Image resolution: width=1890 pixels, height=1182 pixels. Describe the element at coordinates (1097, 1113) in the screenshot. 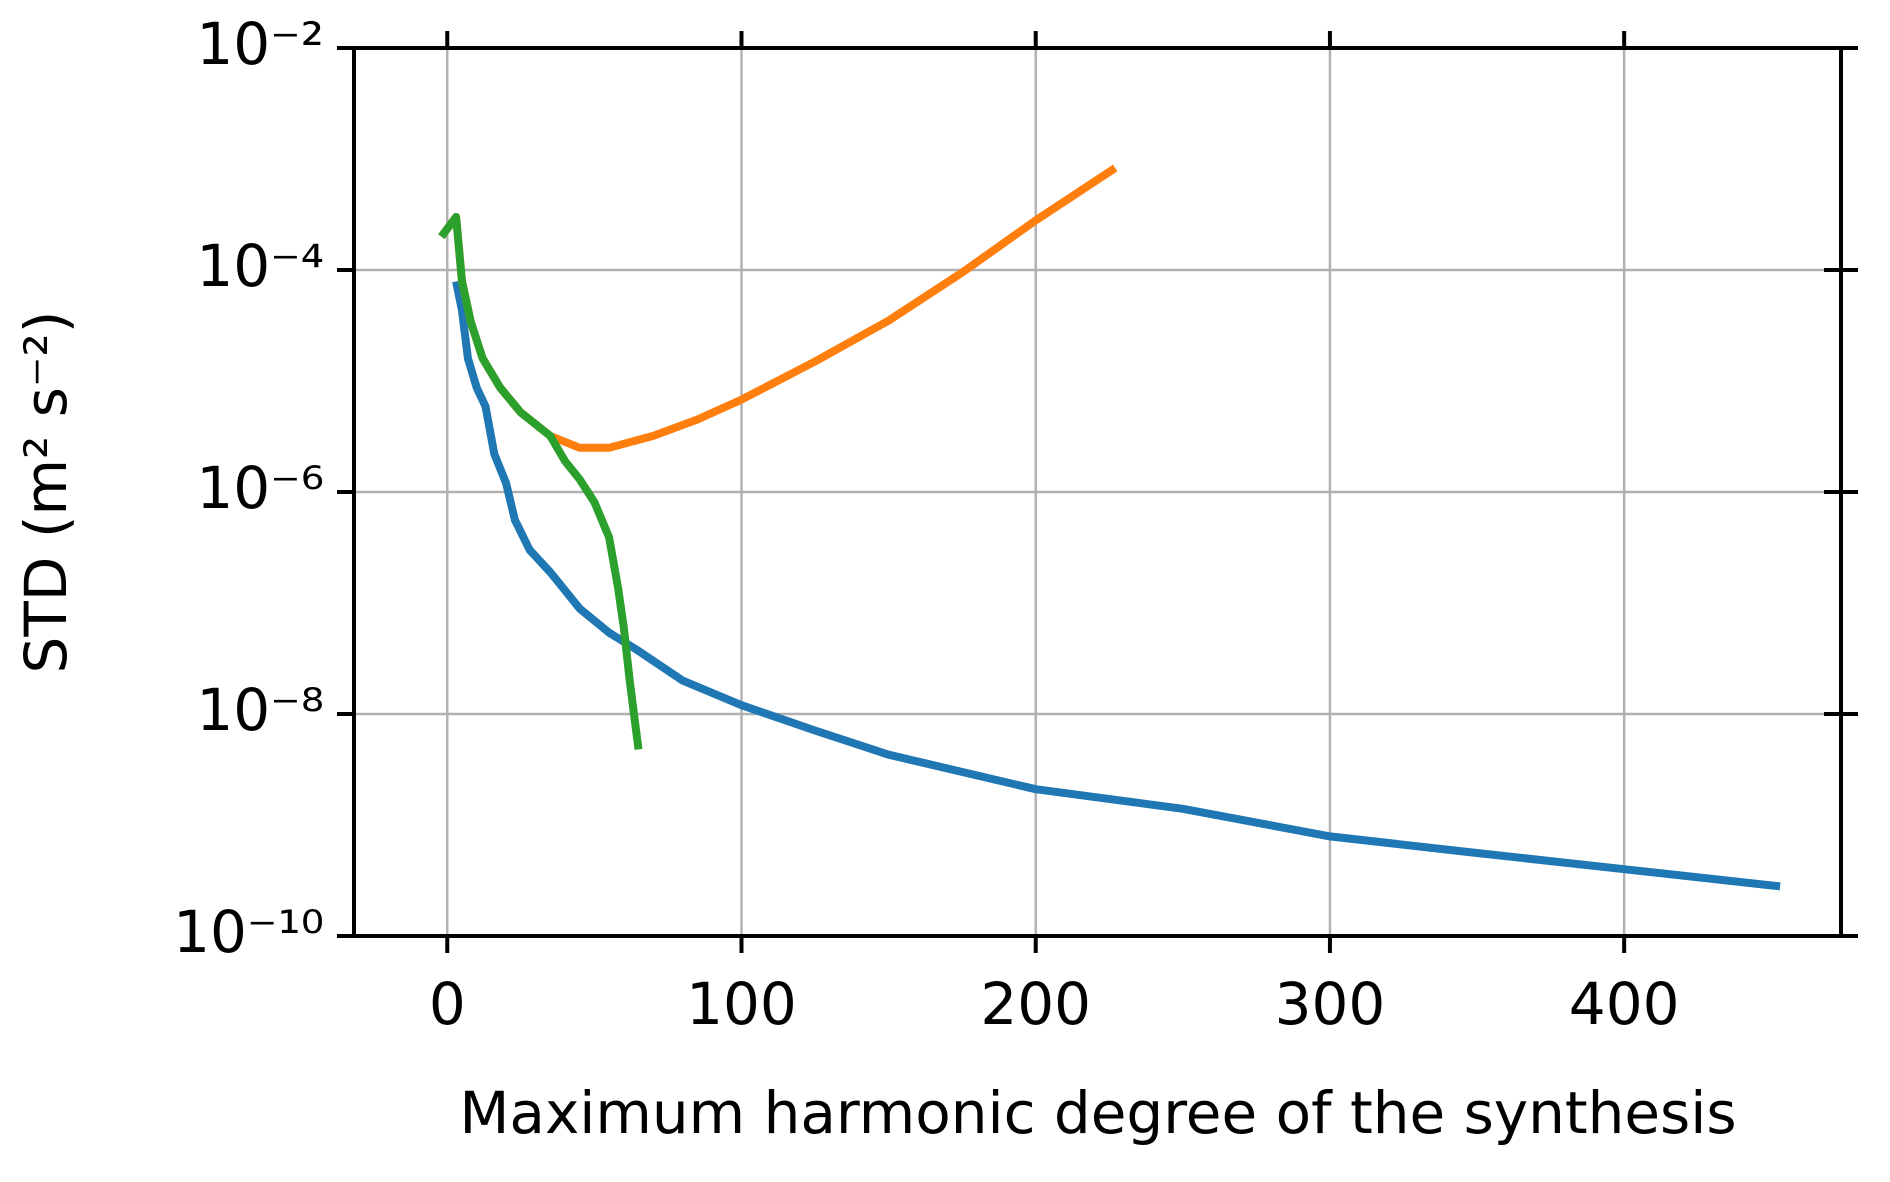

I see `x-axis-label: Maximum harmonic degree of the synthesis` at that location.